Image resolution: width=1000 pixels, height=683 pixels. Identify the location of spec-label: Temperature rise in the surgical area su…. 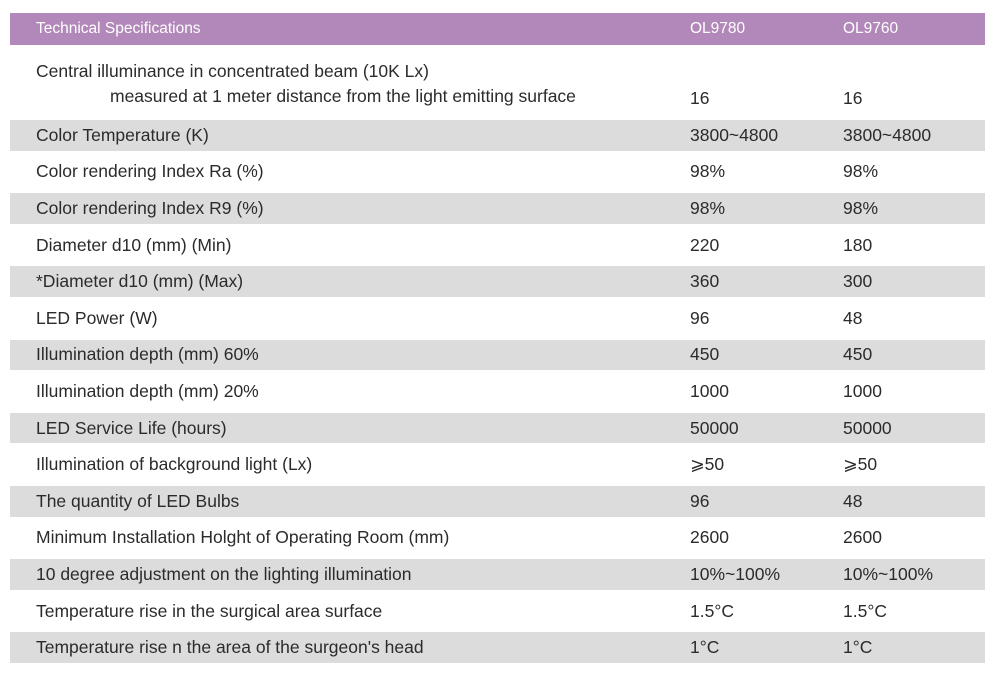
(209, 610).